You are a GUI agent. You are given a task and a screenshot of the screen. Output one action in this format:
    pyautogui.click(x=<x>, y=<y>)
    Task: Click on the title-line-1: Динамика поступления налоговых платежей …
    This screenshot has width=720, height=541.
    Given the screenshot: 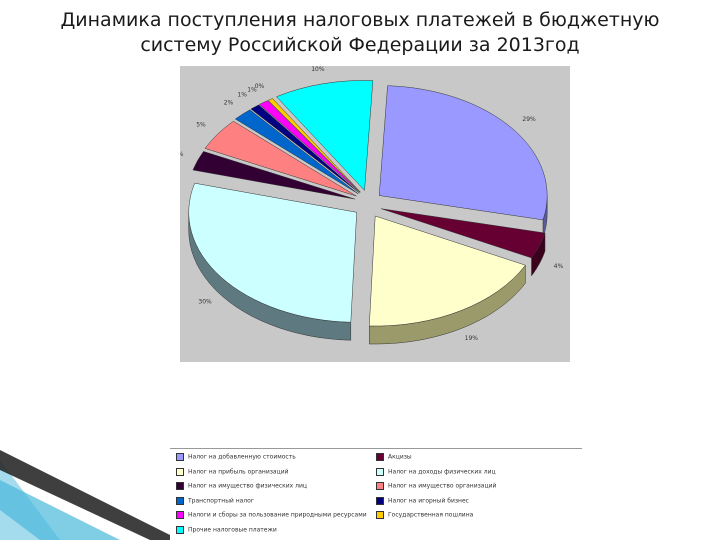 What is the action you would take?
    pyautogui.click(x=360, y=20)
    